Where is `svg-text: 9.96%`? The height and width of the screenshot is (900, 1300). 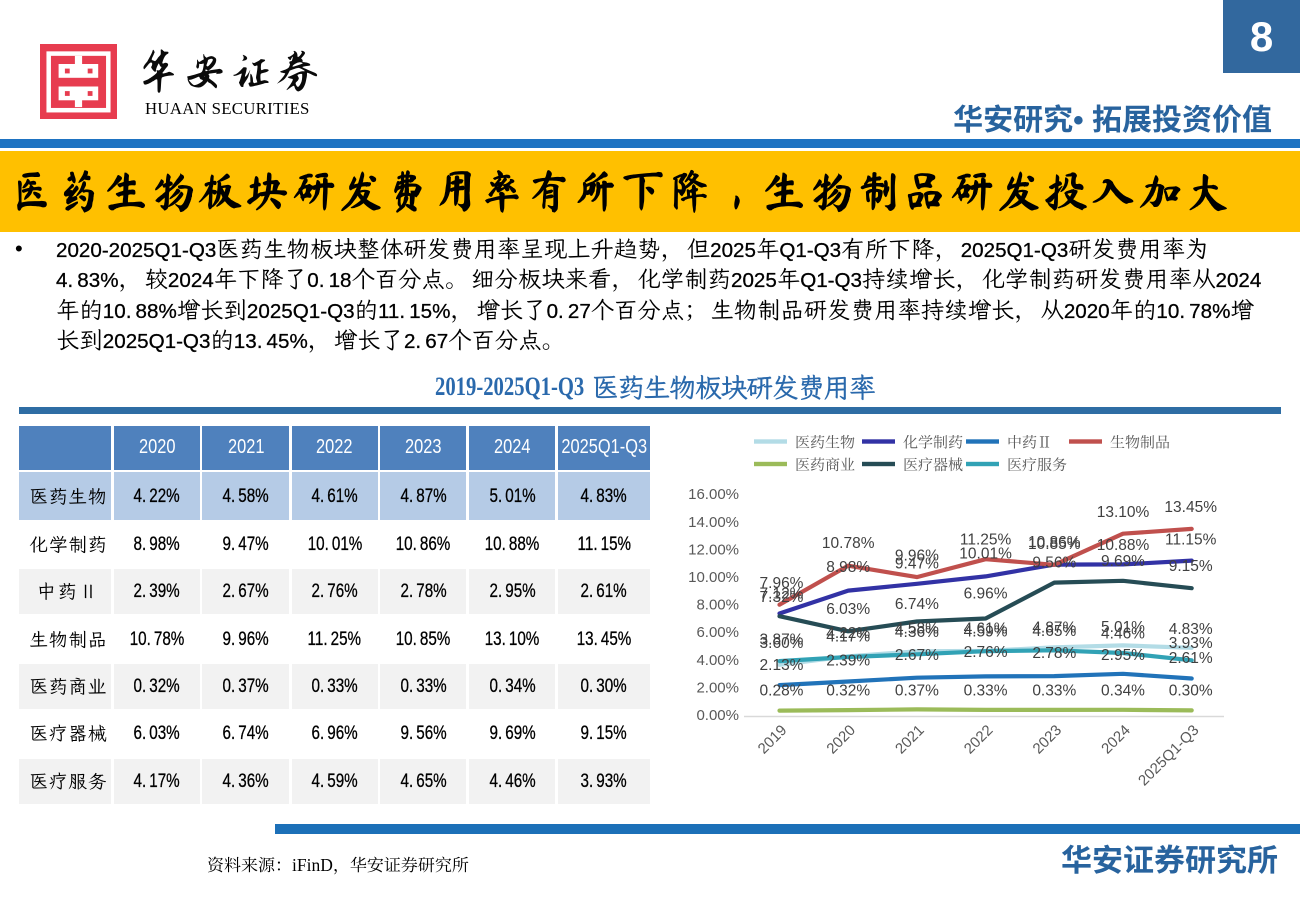
svg-text: 9.96% is located at coordinates (917, 555).